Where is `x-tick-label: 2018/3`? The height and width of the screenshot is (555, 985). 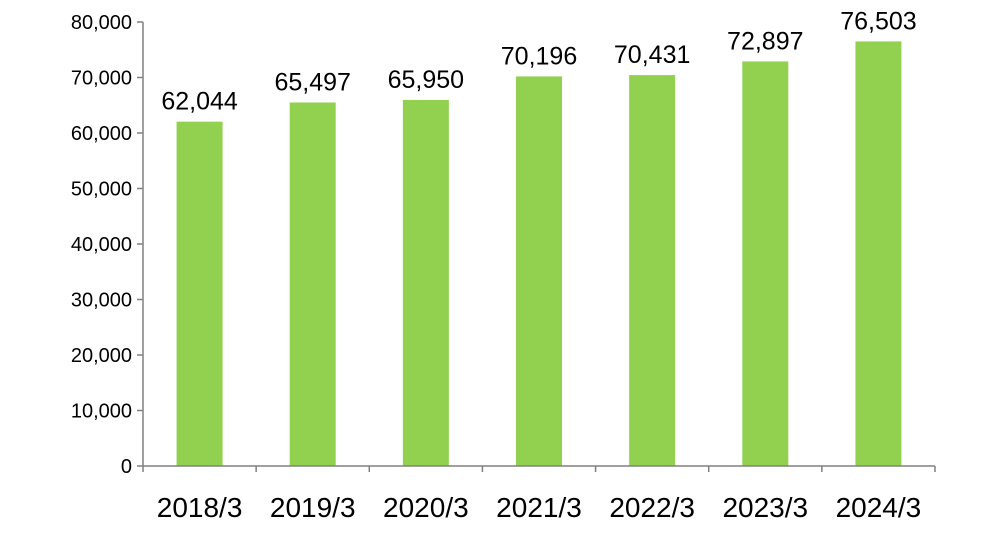 x-tick-label: 2018/3 is located at coordinates (200, 507).